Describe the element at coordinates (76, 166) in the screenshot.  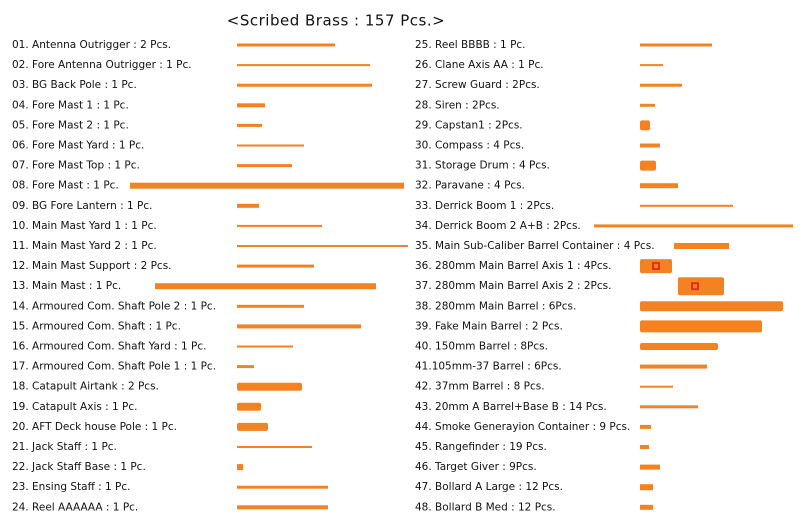
I see `part-label: 07. Fore Mast Top : 1 Pc.` at that location.